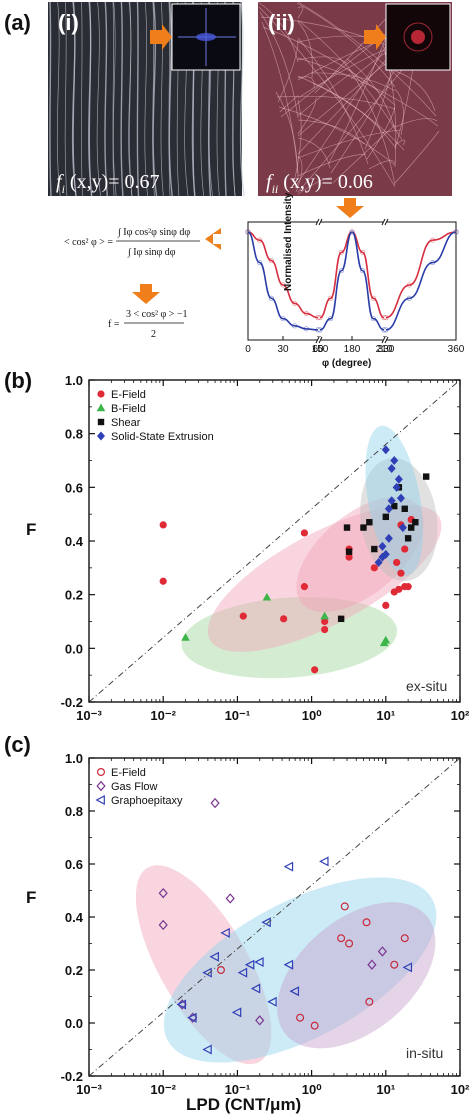 This screenshot has width=474, height=1119. Describe the element at coordinates (101, 407) in the screenshot. I see `chart-b-legend-marker` at that location.